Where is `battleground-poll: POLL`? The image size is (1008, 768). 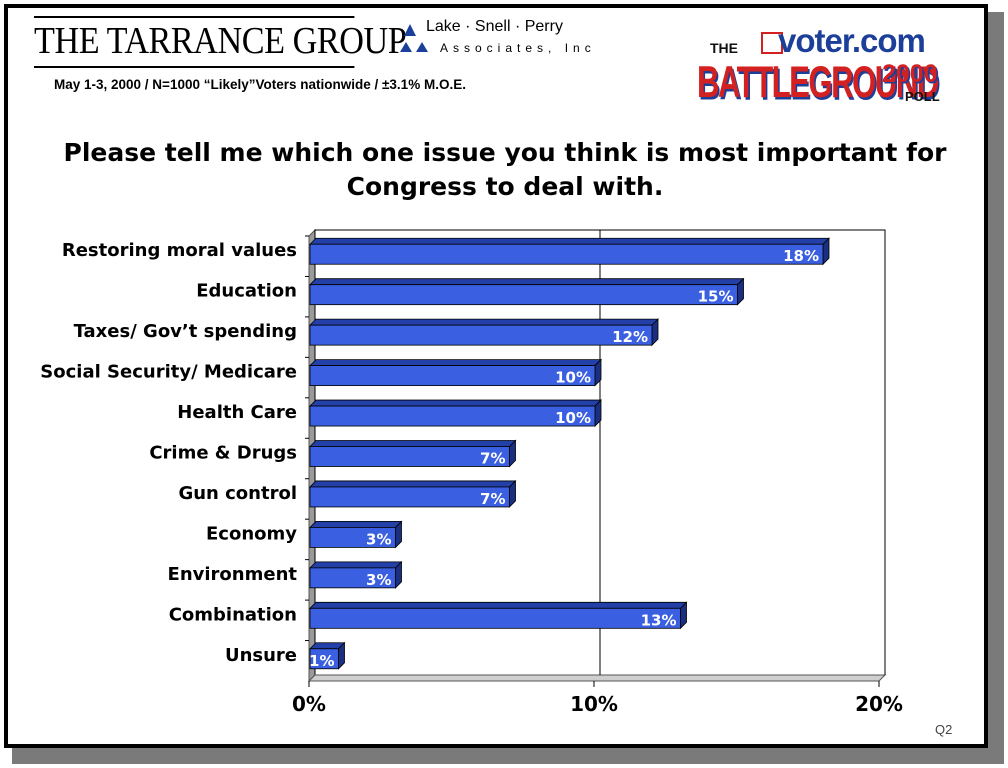 battleground-poll: POLL is located at coordinates (922, 96).